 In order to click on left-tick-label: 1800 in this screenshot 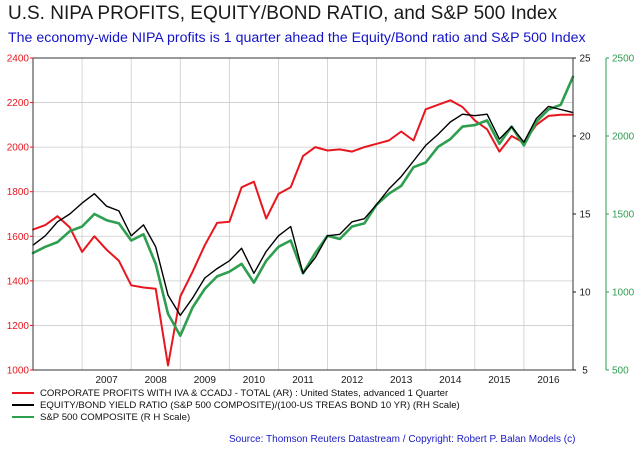, I will do `click(18, 192)`.